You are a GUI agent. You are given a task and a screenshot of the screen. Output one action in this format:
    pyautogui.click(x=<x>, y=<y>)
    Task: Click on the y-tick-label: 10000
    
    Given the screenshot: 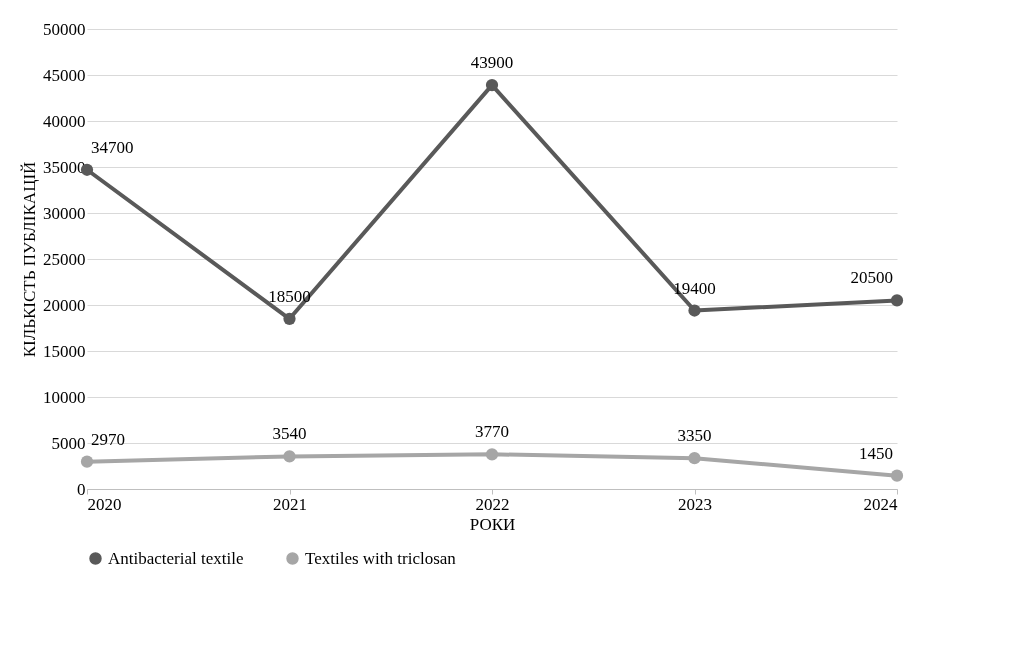 What is the action you would take?
    pyautogui.click(x=64, y=397)
    